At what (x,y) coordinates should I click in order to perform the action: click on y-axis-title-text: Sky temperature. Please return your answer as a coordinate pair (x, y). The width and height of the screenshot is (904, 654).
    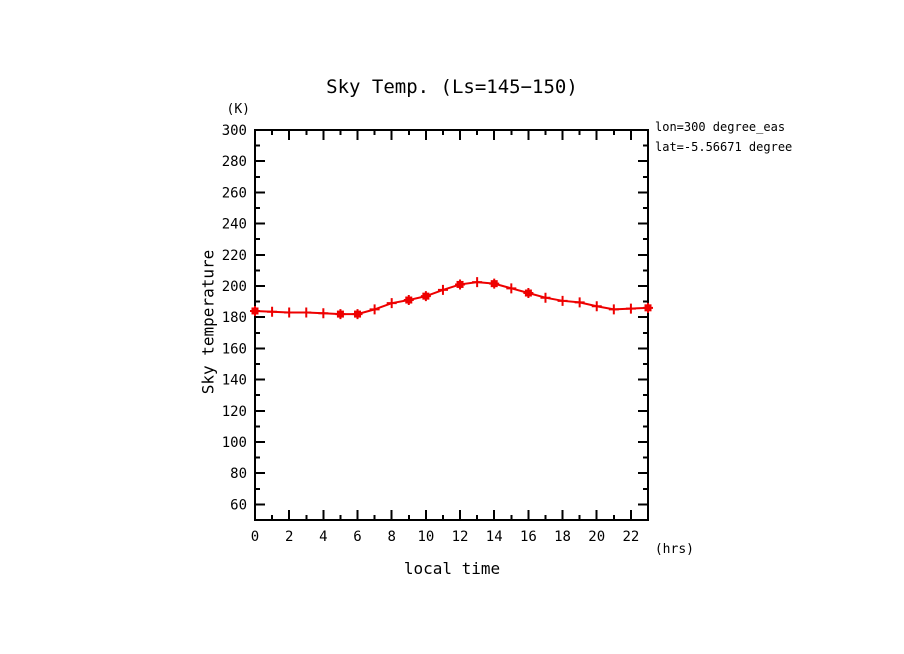
    Looking at the image, I should click on (208, 322).